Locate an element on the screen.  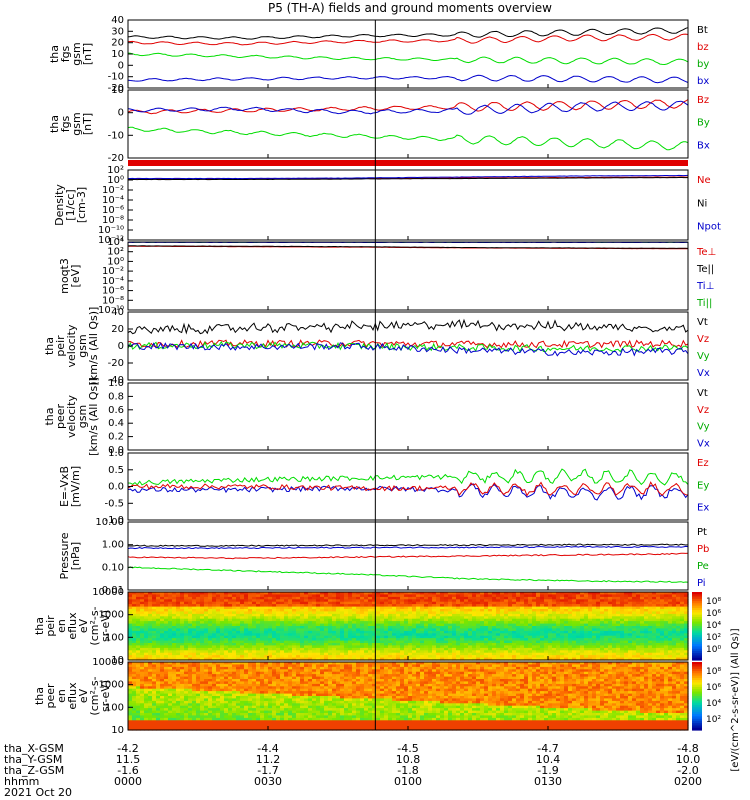
colorbar-tick-label: 10⁸ is located at coordinates (713, 602).